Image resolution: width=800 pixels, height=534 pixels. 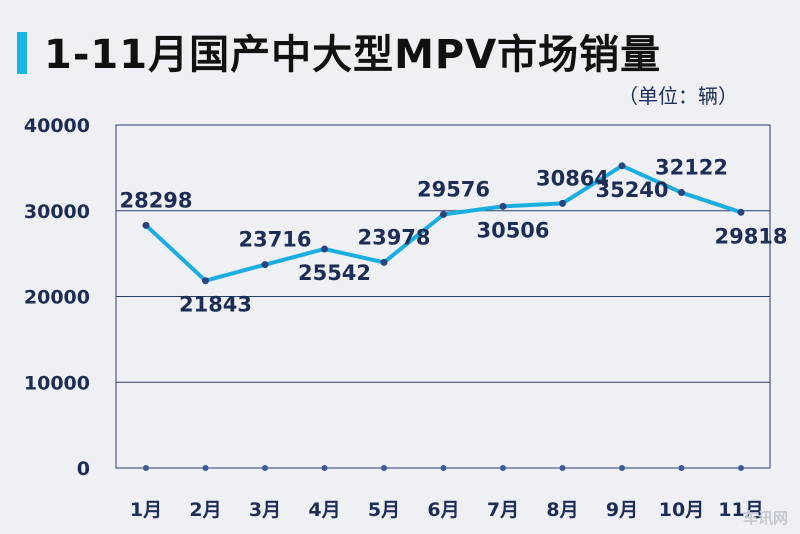 I want to click on data-label: 30864, so click(x=572, y=178).